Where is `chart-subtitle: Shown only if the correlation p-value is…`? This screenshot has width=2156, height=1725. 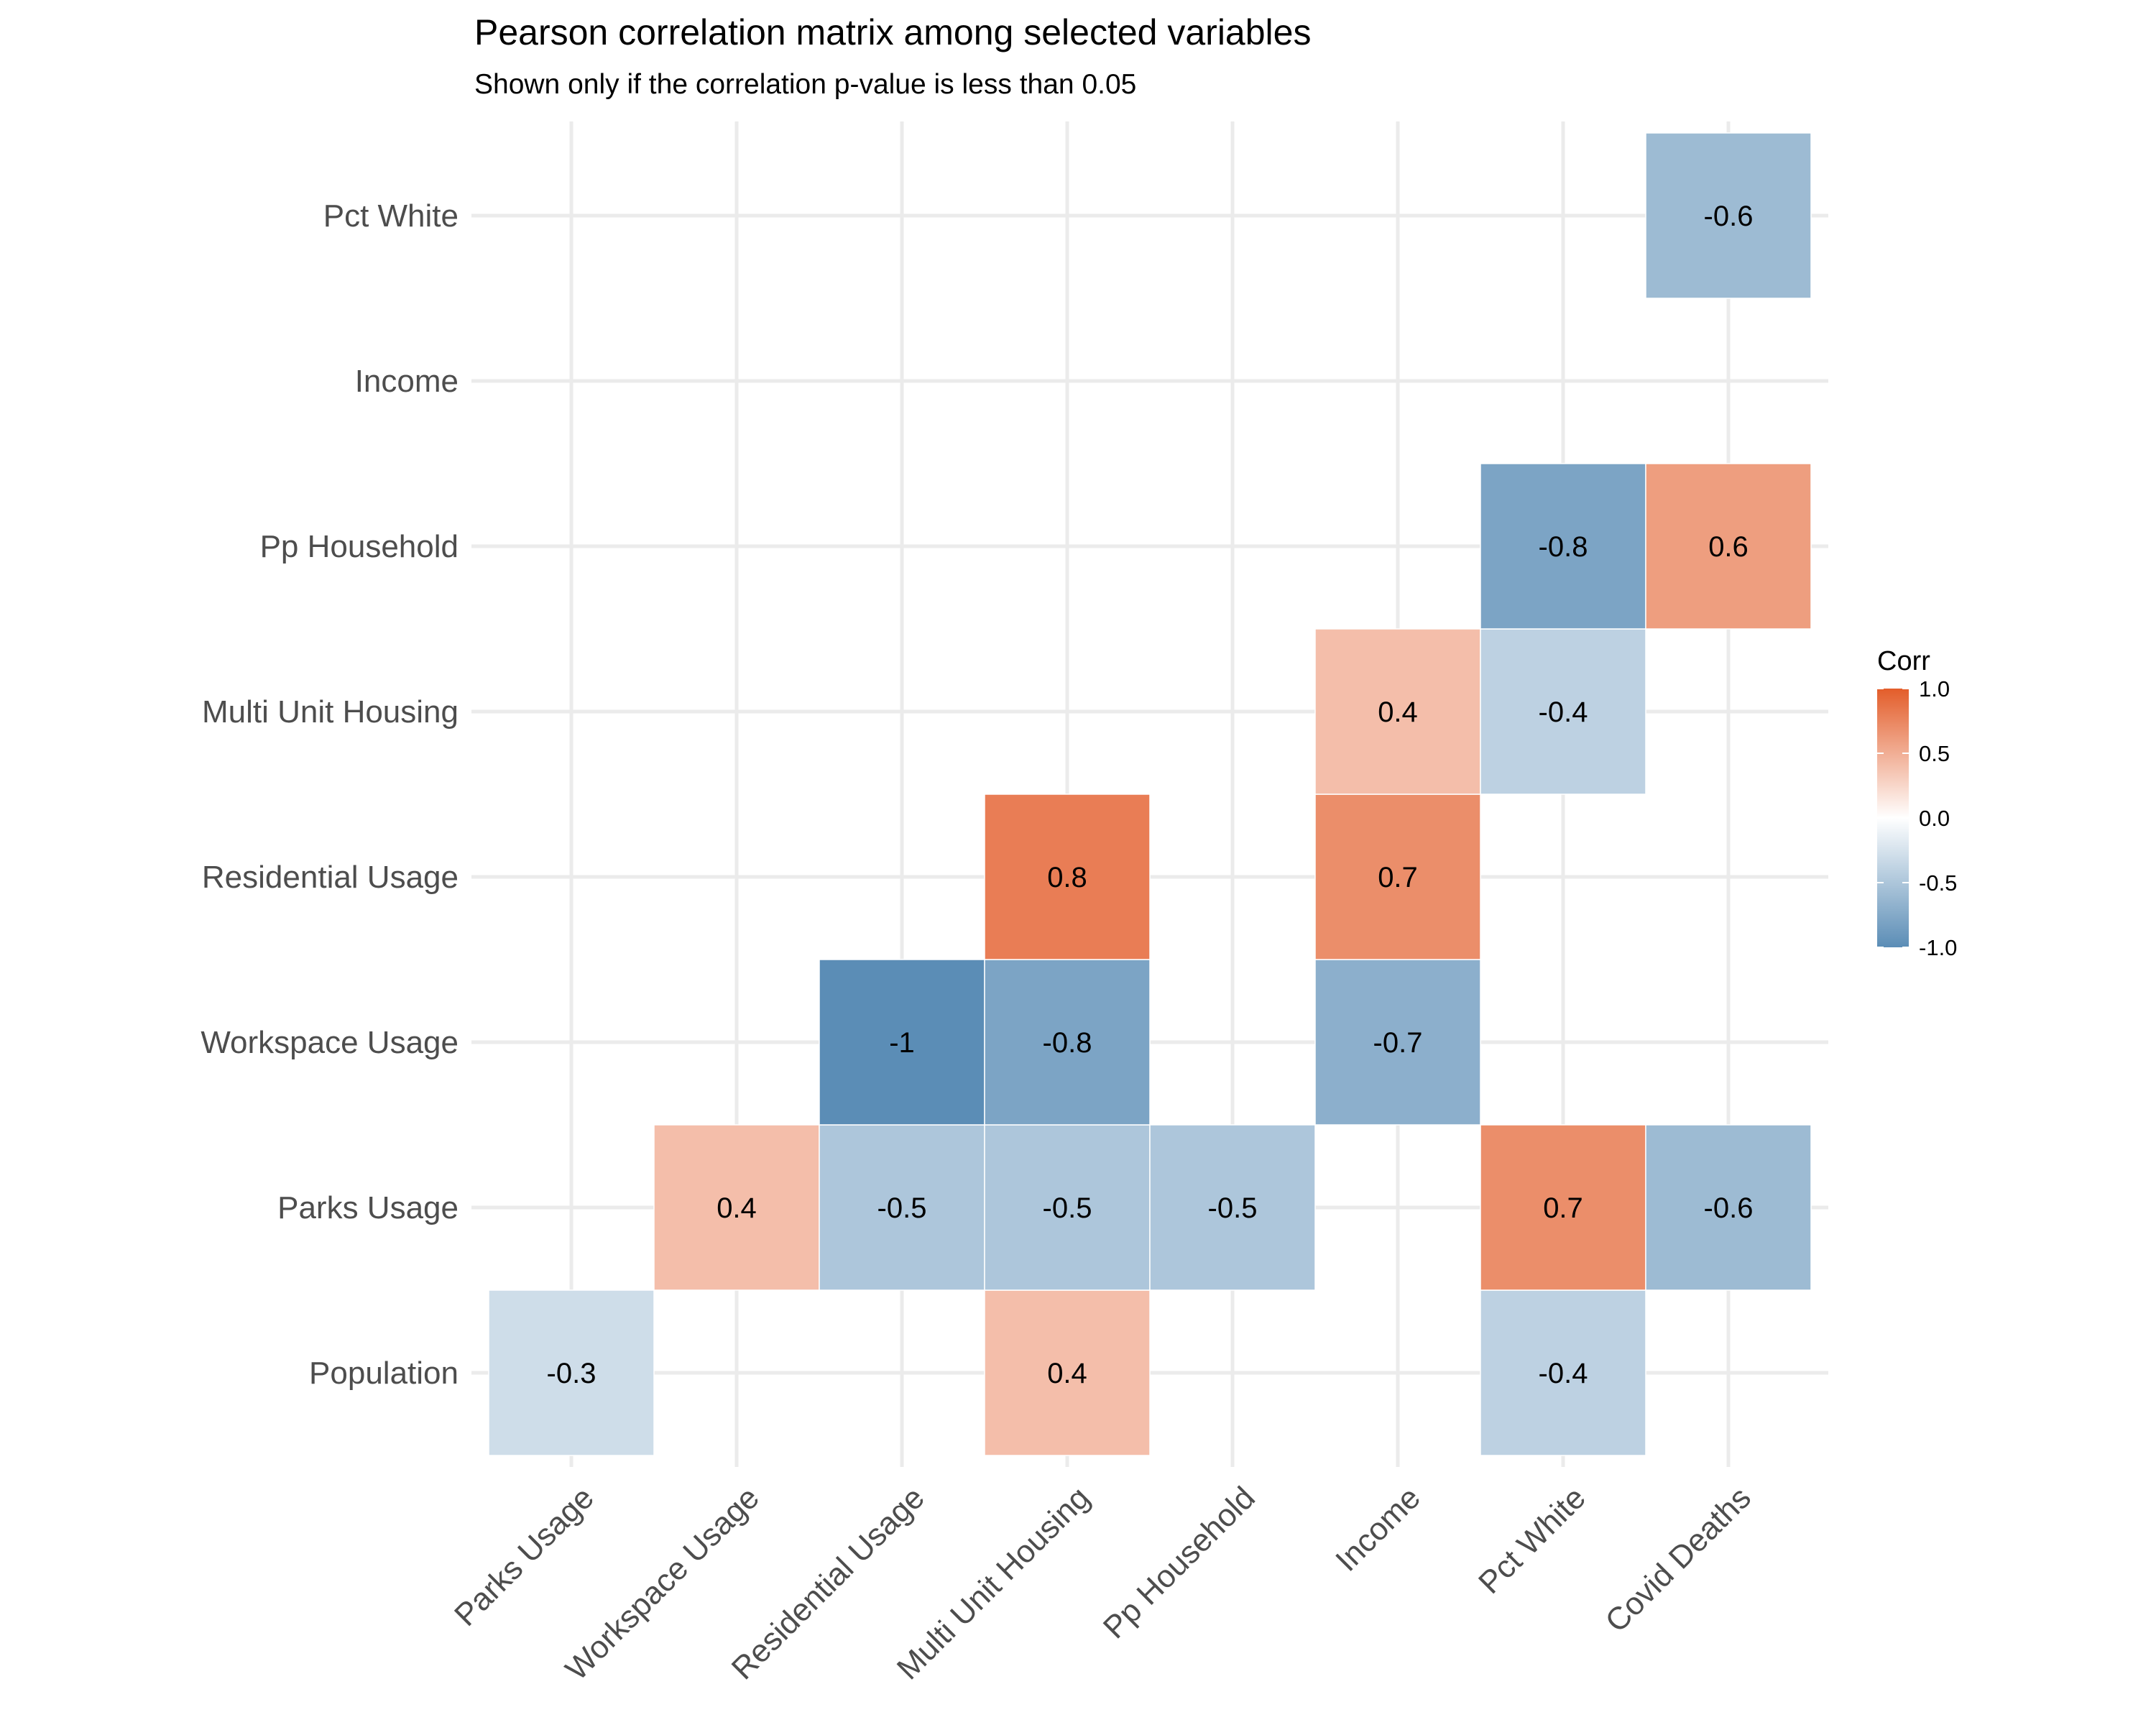
chart-subtitle: Shown only if the correlation p-value is… is located at coordinates (805, 84).